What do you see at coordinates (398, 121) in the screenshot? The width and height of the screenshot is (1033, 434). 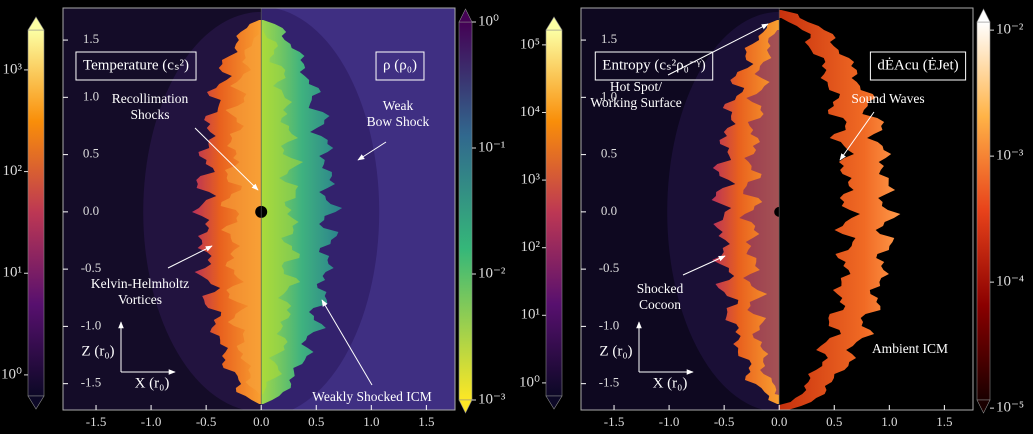 I see `annotation: Bow Shock` at bounding box center [398, 121].